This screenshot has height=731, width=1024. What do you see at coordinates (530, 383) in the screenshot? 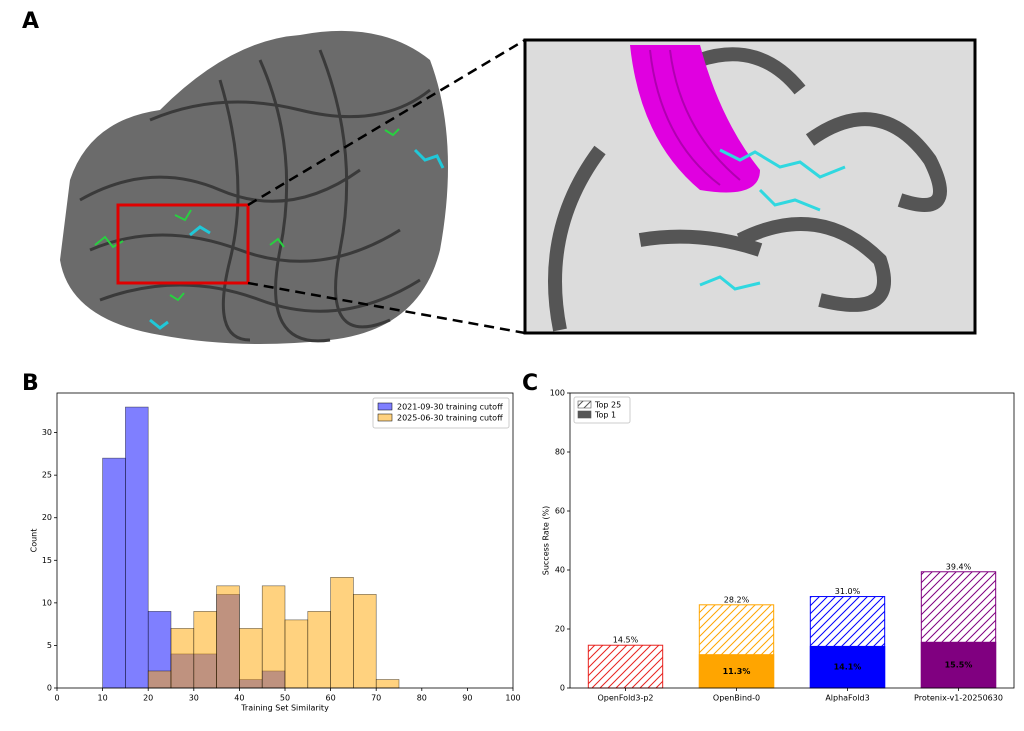
I see `panel-label: C` at bounding box center [530, 383].